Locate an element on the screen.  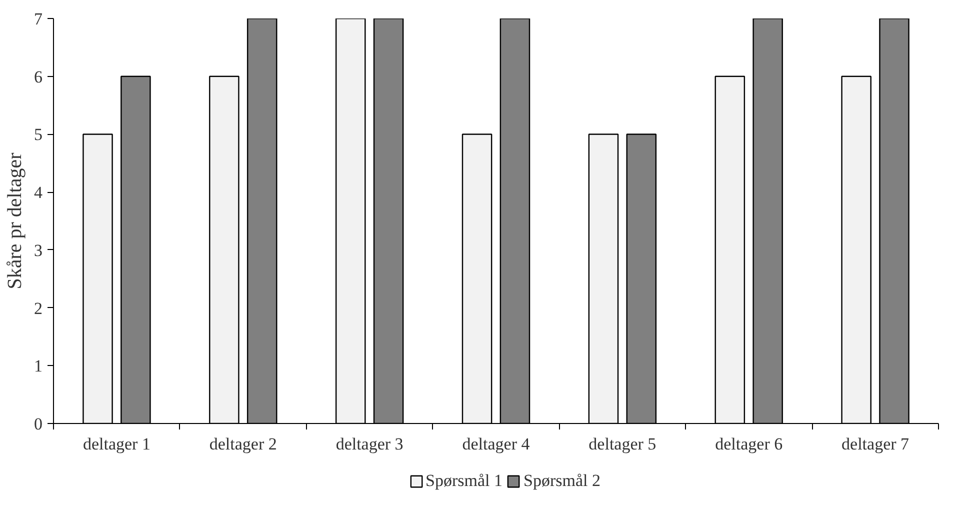
y-tick-label: 1 is located at coordinates (38, 366).